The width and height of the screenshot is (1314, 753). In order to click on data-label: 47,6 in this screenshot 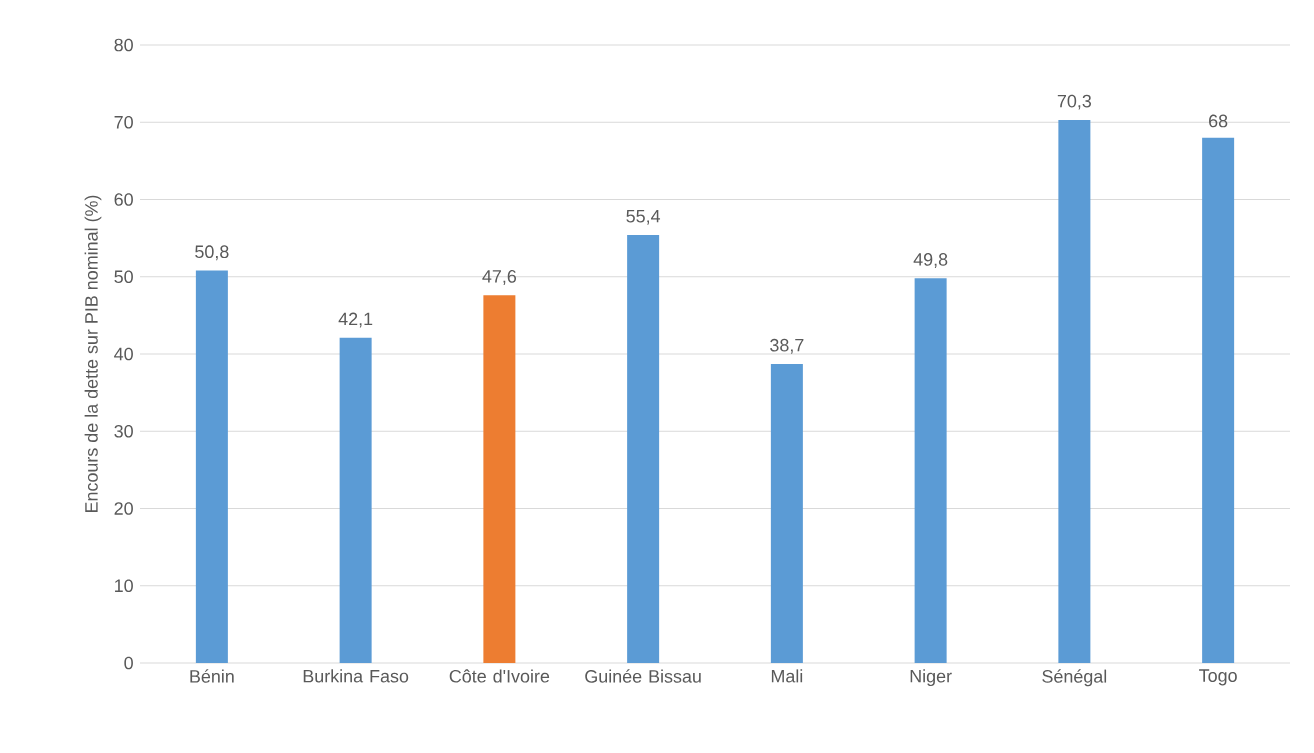, I will do `click(499, 277)`.